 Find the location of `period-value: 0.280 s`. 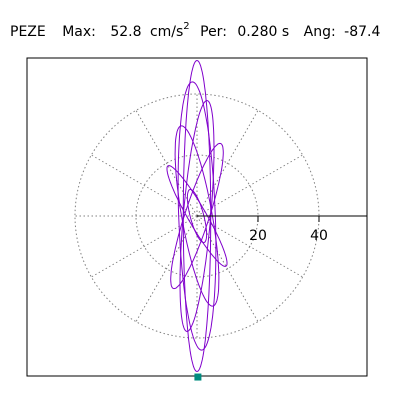

period-value: 0.280 s is located at coordinates (263, 32).